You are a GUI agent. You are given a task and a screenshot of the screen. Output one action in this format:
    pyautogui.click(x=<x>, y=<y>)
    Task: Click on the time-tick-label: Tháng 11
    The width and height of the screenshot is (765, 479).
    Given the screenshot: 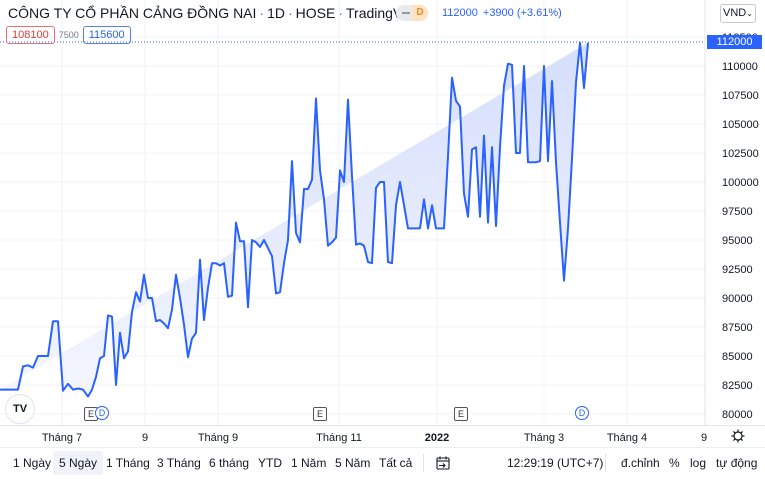 What is the action you would take?
    pyautogui.click(x=339, y=438)
    